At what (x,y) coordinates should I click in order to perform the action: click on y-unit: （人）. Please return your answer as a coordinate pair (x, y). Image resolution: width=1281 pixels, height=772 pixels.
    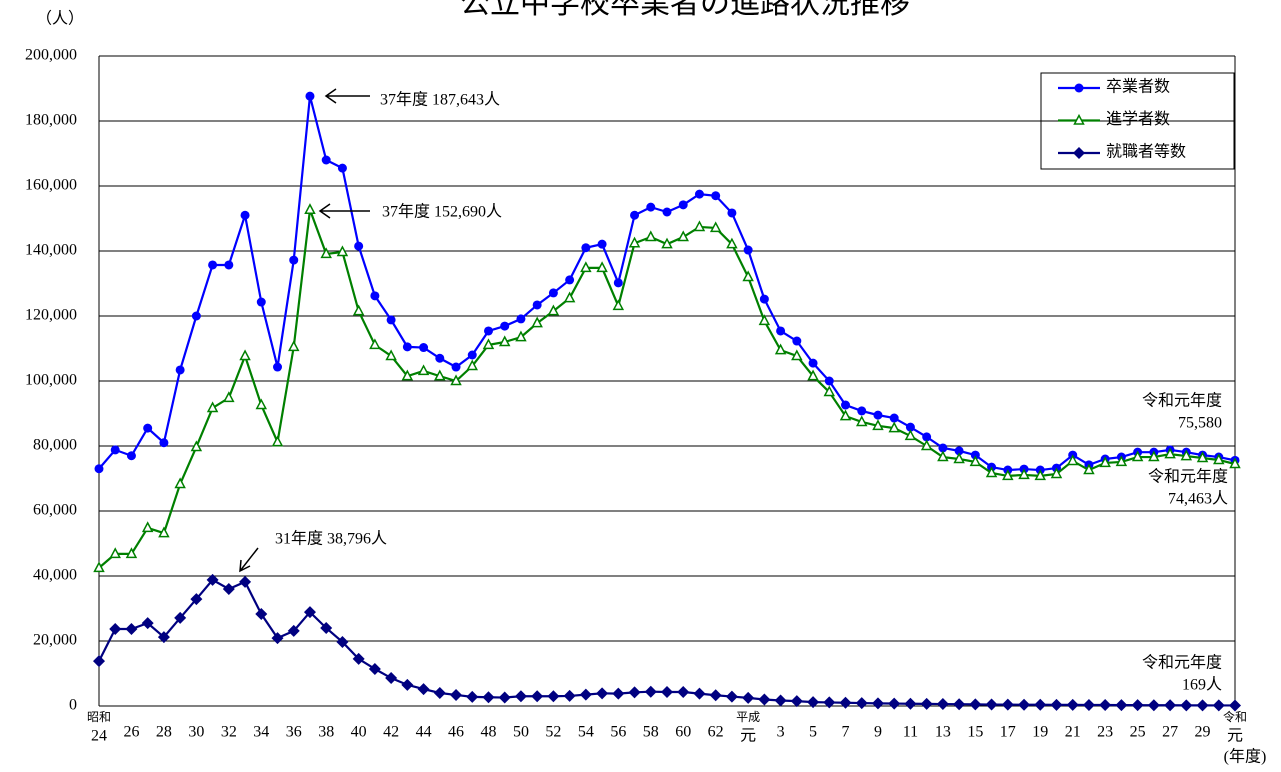
    Looking at the image, I should click on (60, 19).